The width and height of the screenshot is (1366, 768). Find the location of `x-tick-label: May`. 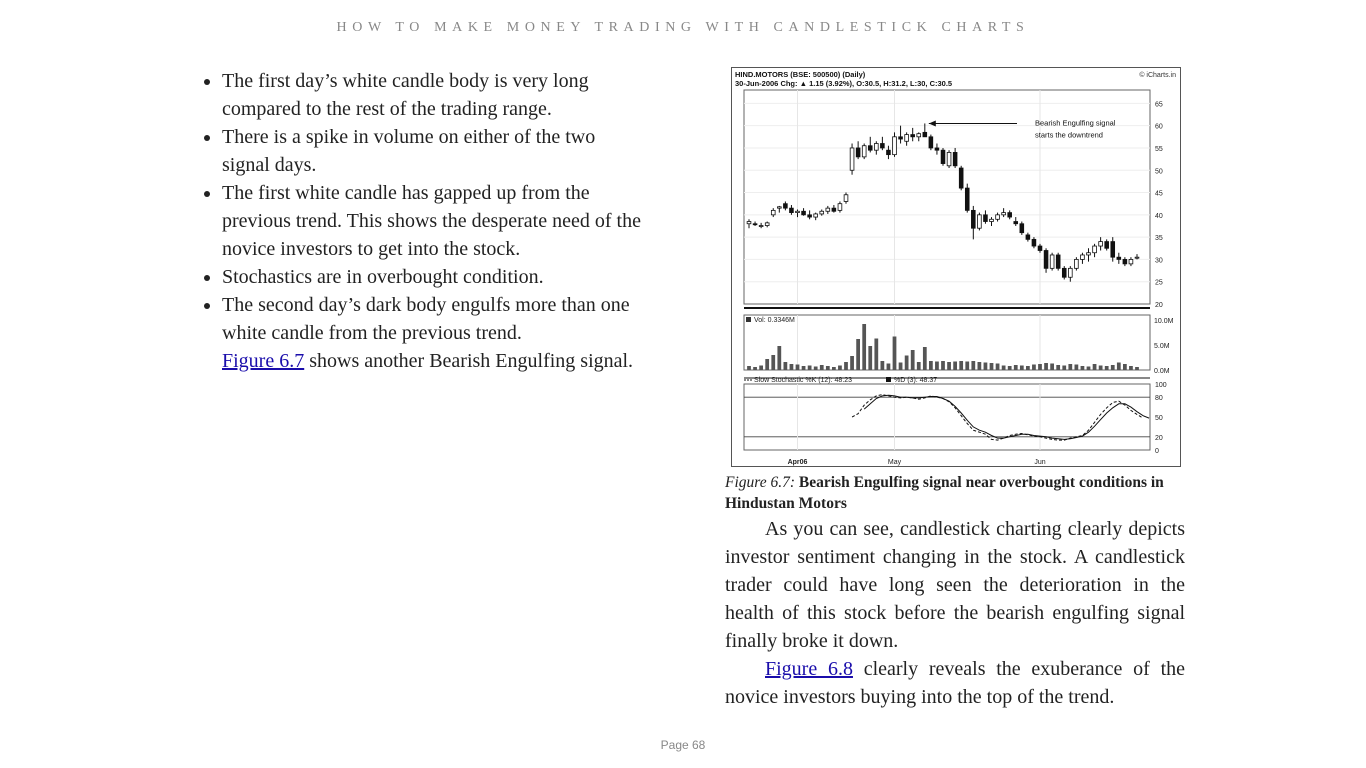

x-tick-label: May is located at coordinates (895, 462).